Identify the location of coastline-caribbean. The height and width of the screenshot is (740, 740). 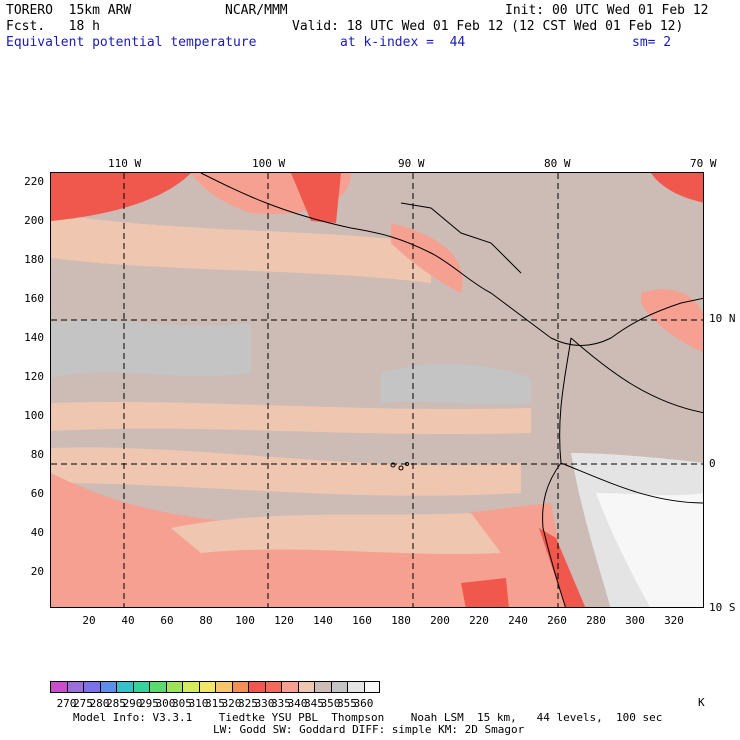
(656, 318).